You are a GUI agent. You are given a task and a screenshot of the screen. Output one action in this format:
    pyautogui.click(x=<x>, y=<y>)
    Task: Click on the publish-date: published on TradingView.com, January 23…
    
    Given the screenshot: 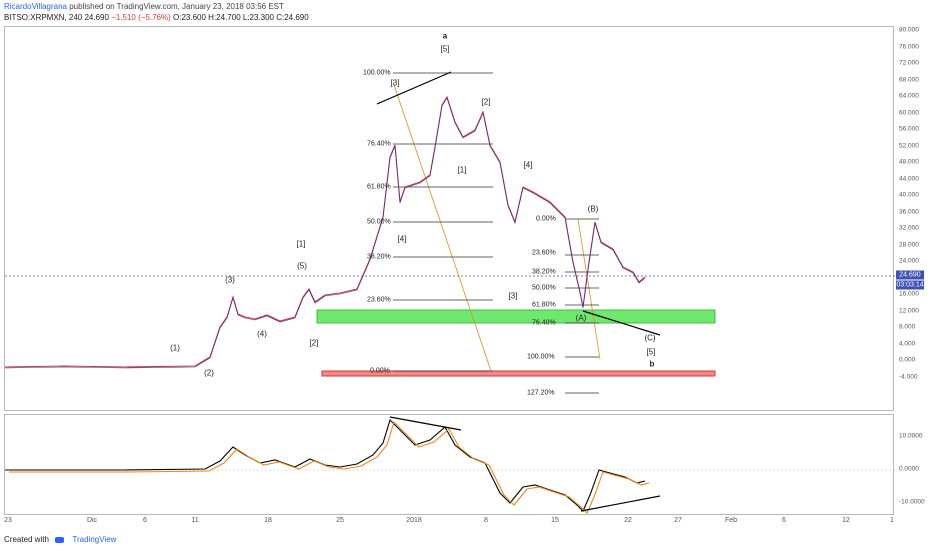 What is the action you would take?
    pyautogui.click(x=176, y=6)
    